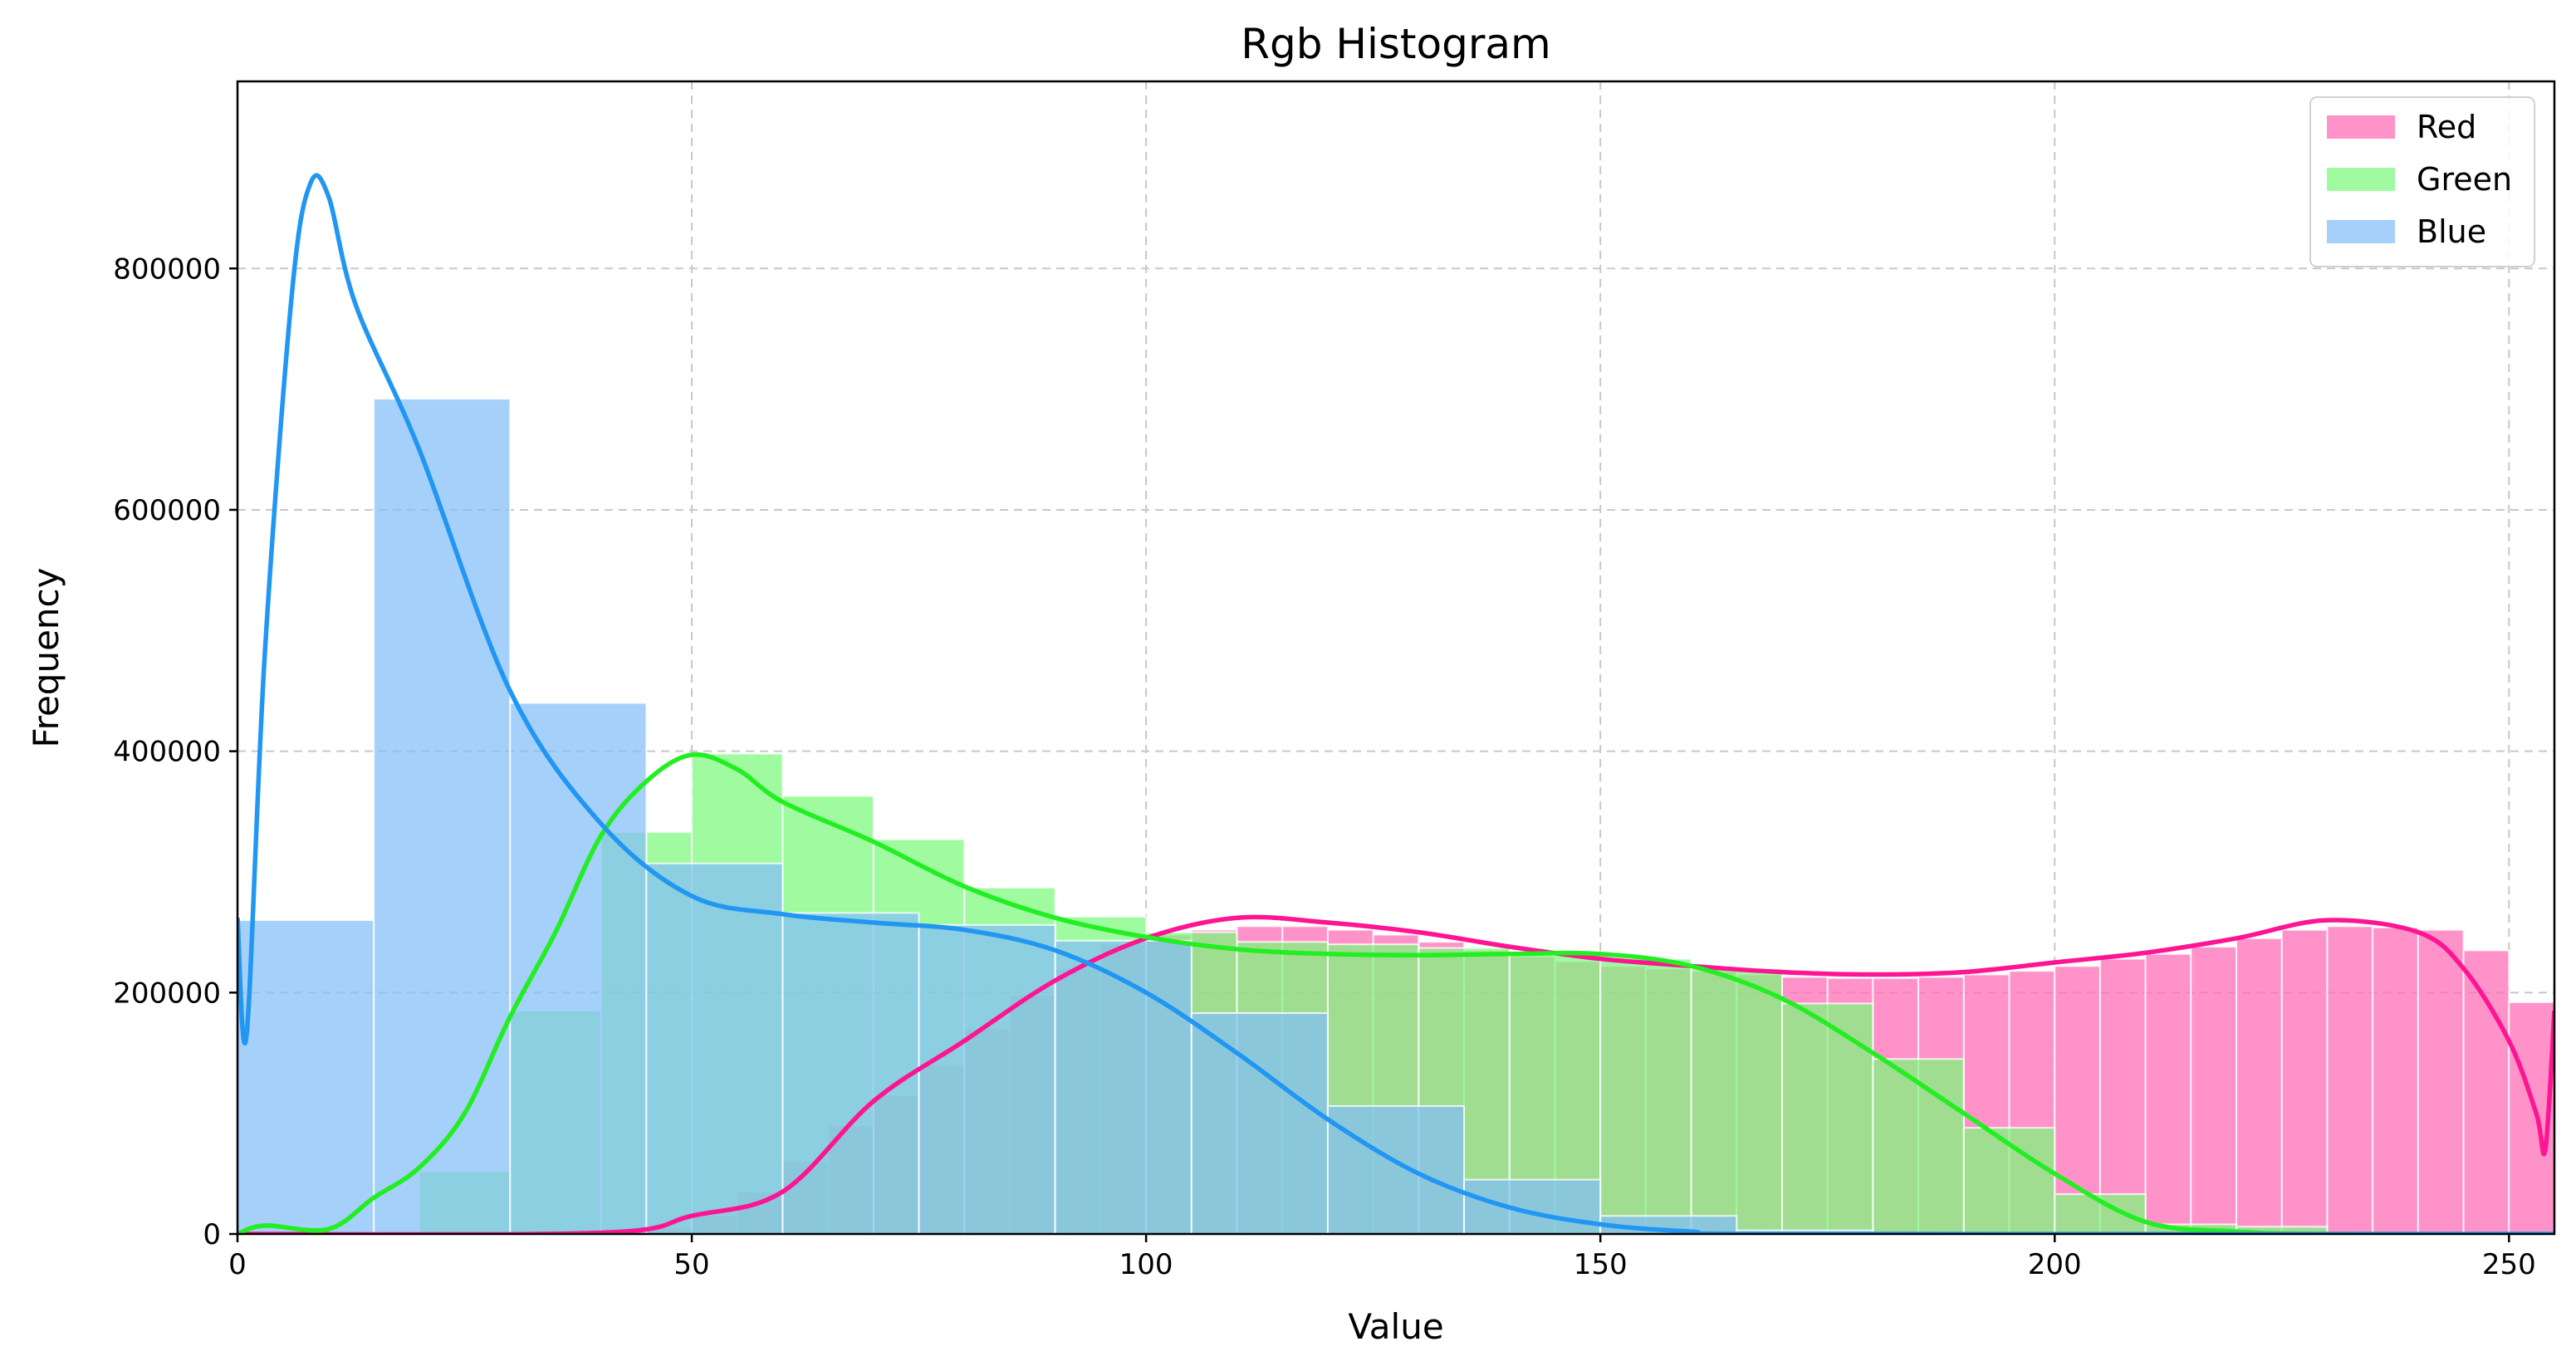 Image resolution: width=2576 pixels, height=1371 pixels. Describe the element at coordinates (238, 1265) in the screenshot. I see `x-tick-label: 0` at that location.